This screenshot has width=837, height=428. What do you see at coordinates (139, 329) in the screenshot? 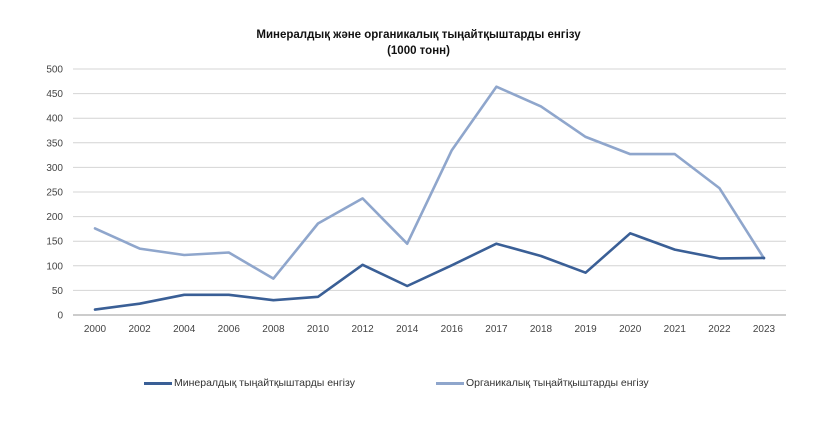
I see `x-tick-label: 2002` at bounding box center [139, 329].